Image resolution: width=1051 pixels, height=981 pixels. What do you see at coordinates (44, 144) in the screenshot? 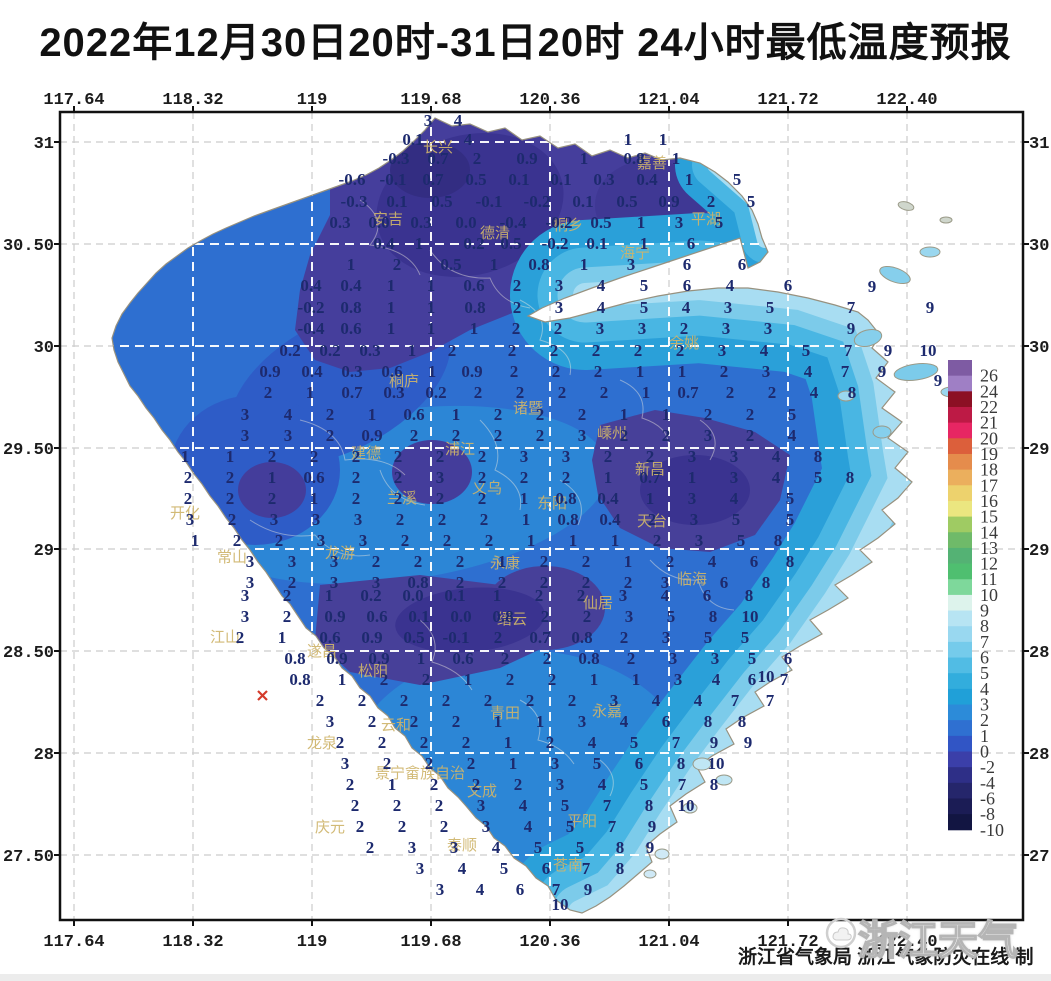
I see `y-tick-label: 31` at bounding box center [44, 144].